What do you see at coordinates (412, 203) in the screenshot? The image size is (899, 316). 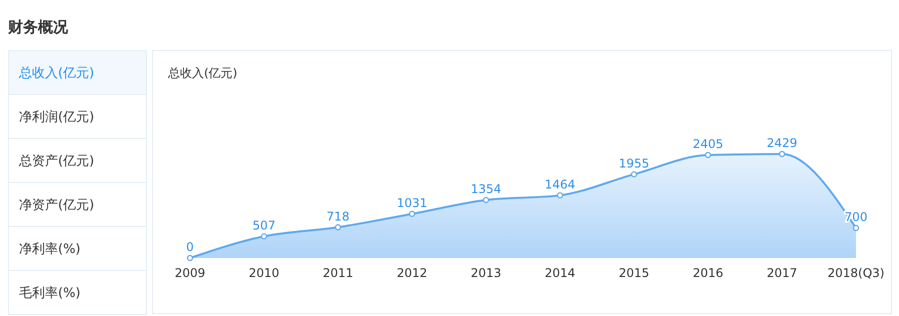 I see `data-label: 1031` at bounding box center [412, 203].